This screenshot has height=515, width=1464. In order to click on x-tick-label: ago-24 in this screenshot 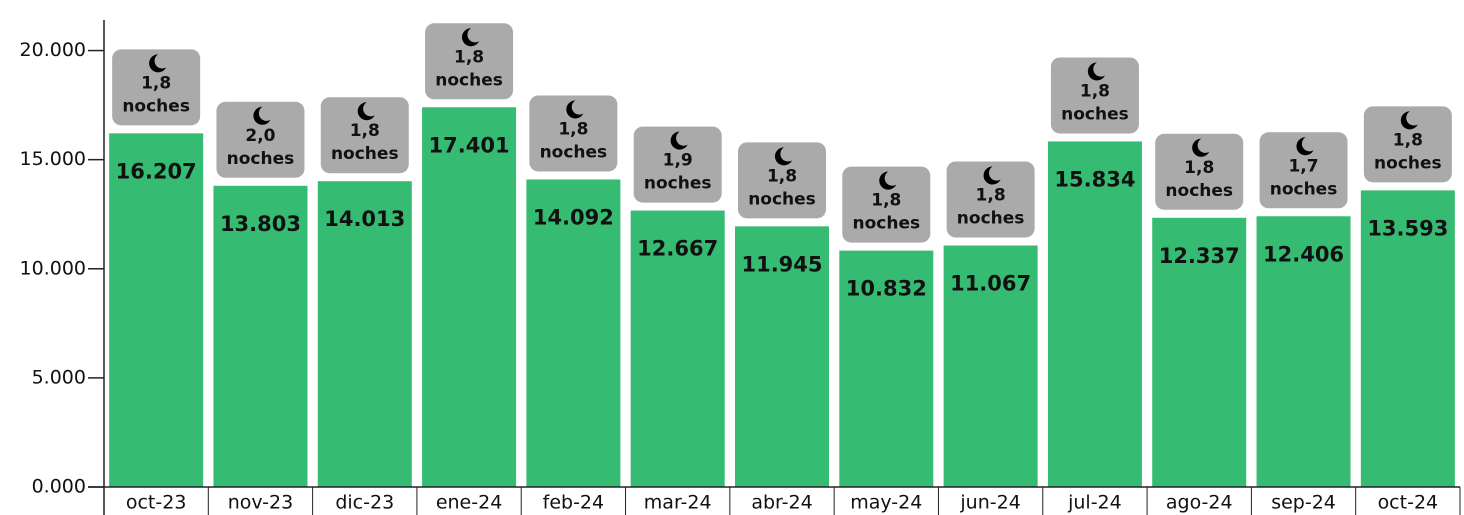, I will do `click(1199, 503)`.